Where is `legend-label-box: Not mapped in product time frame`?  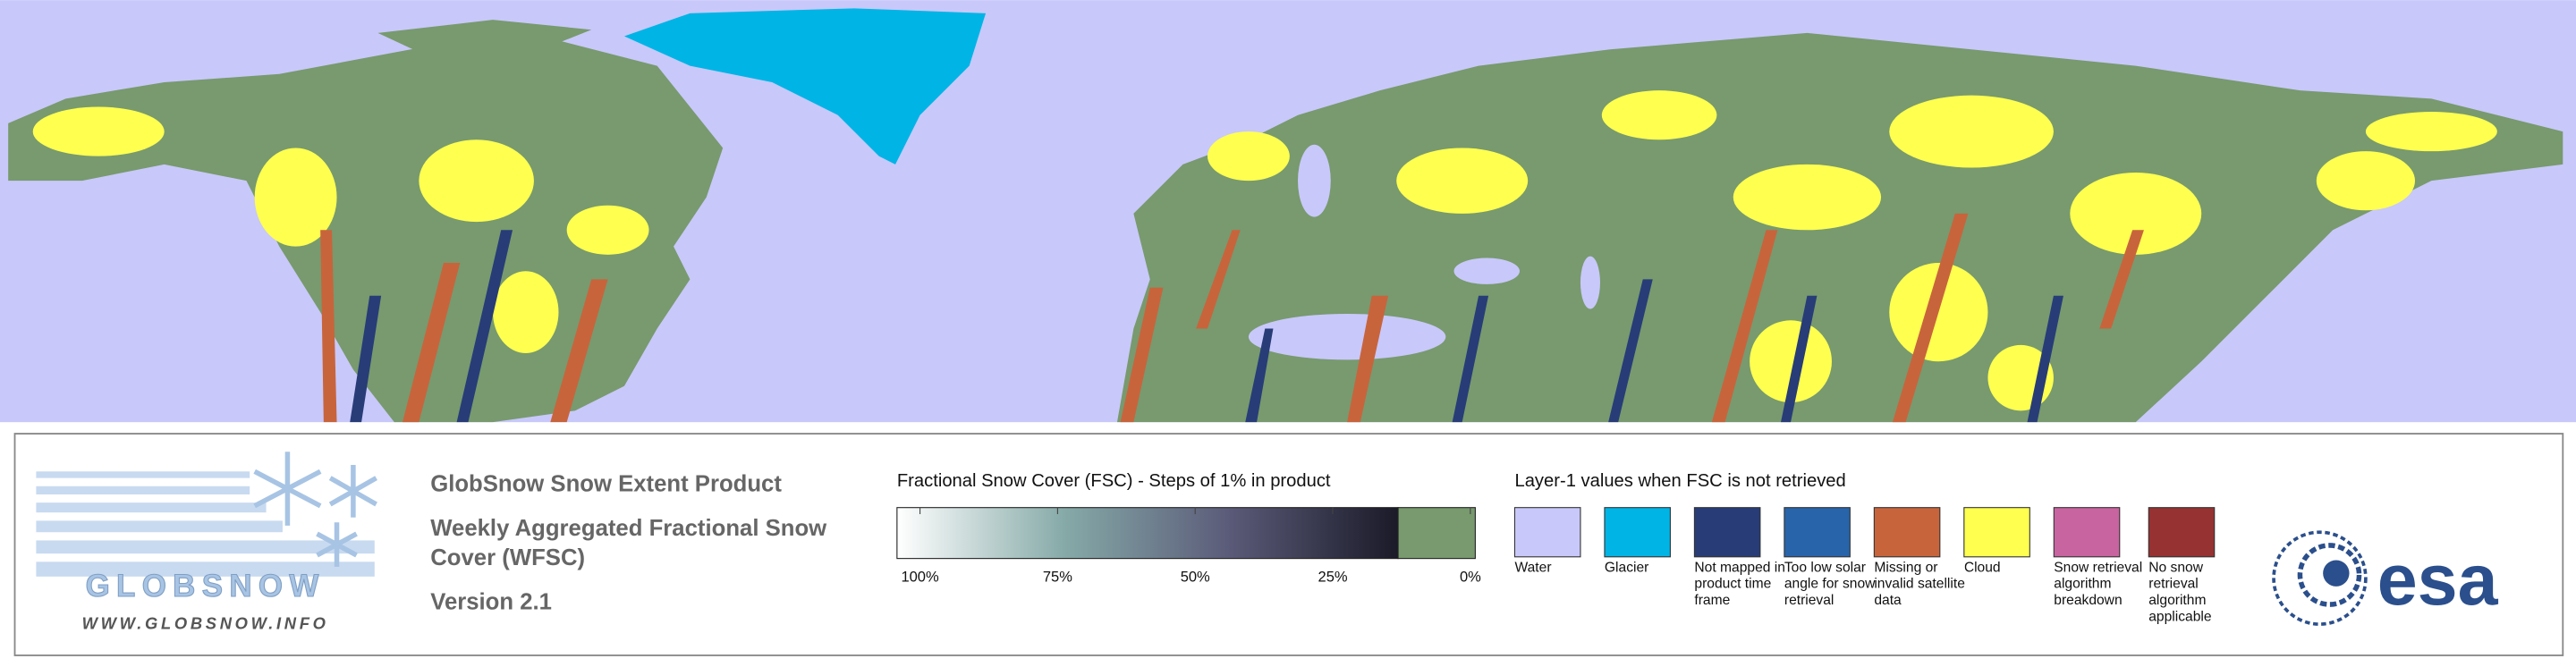
legend-label-box: Not mapped in product time frame is located at coordinates (1739, 583).